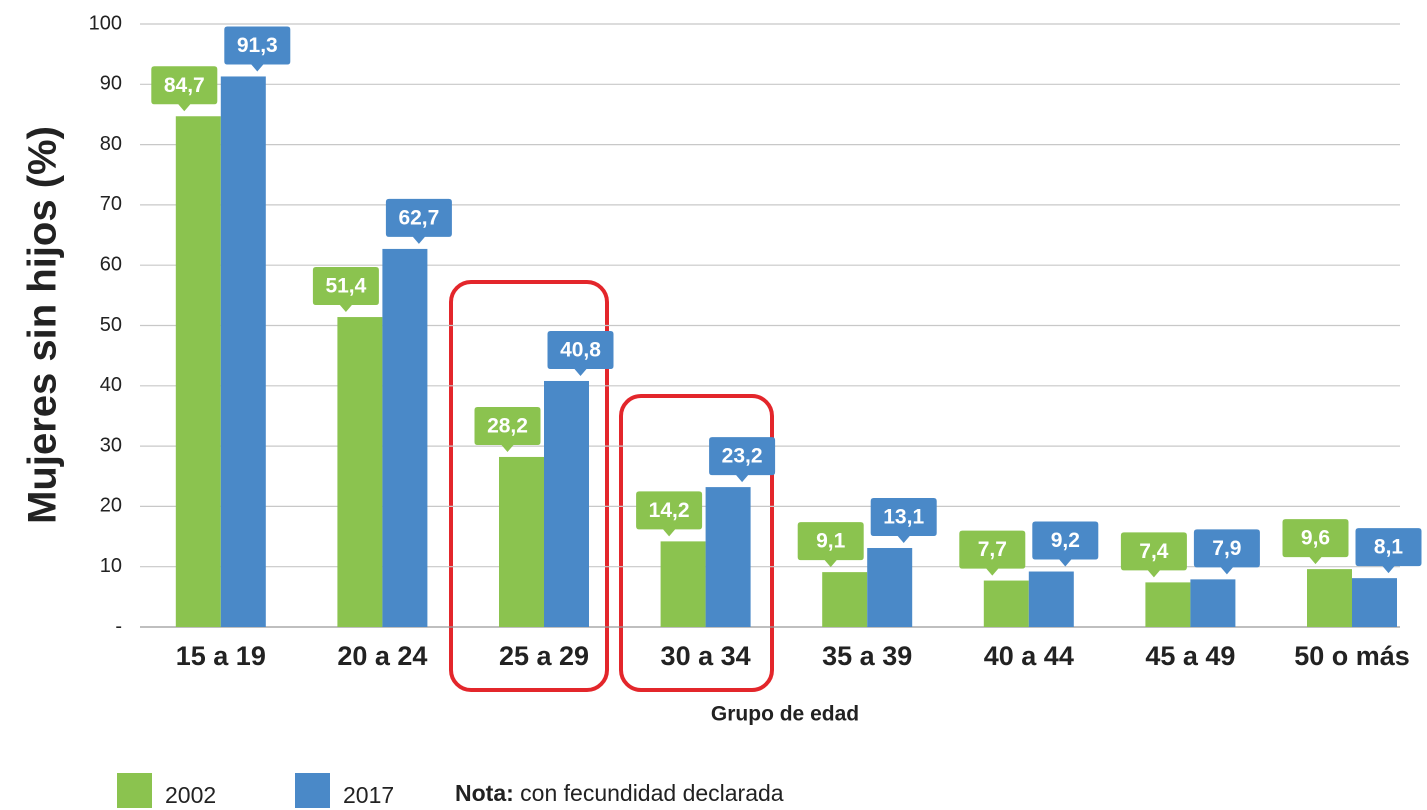 The height and width of the screenshot is (810, 1427). I want to click on data-label: 13,1, so click(903, 517).